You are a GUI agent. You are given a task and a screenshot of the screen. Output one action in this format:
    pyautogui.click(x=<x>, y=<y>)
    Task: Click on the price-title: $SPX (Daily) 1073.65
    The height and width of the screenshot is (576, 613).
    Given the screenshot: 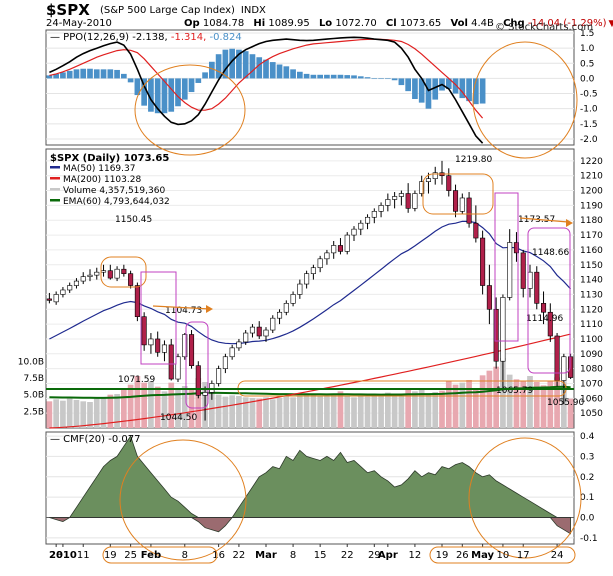 What is the action you would take?
    pyautogui.click(x=109, y=158)
    